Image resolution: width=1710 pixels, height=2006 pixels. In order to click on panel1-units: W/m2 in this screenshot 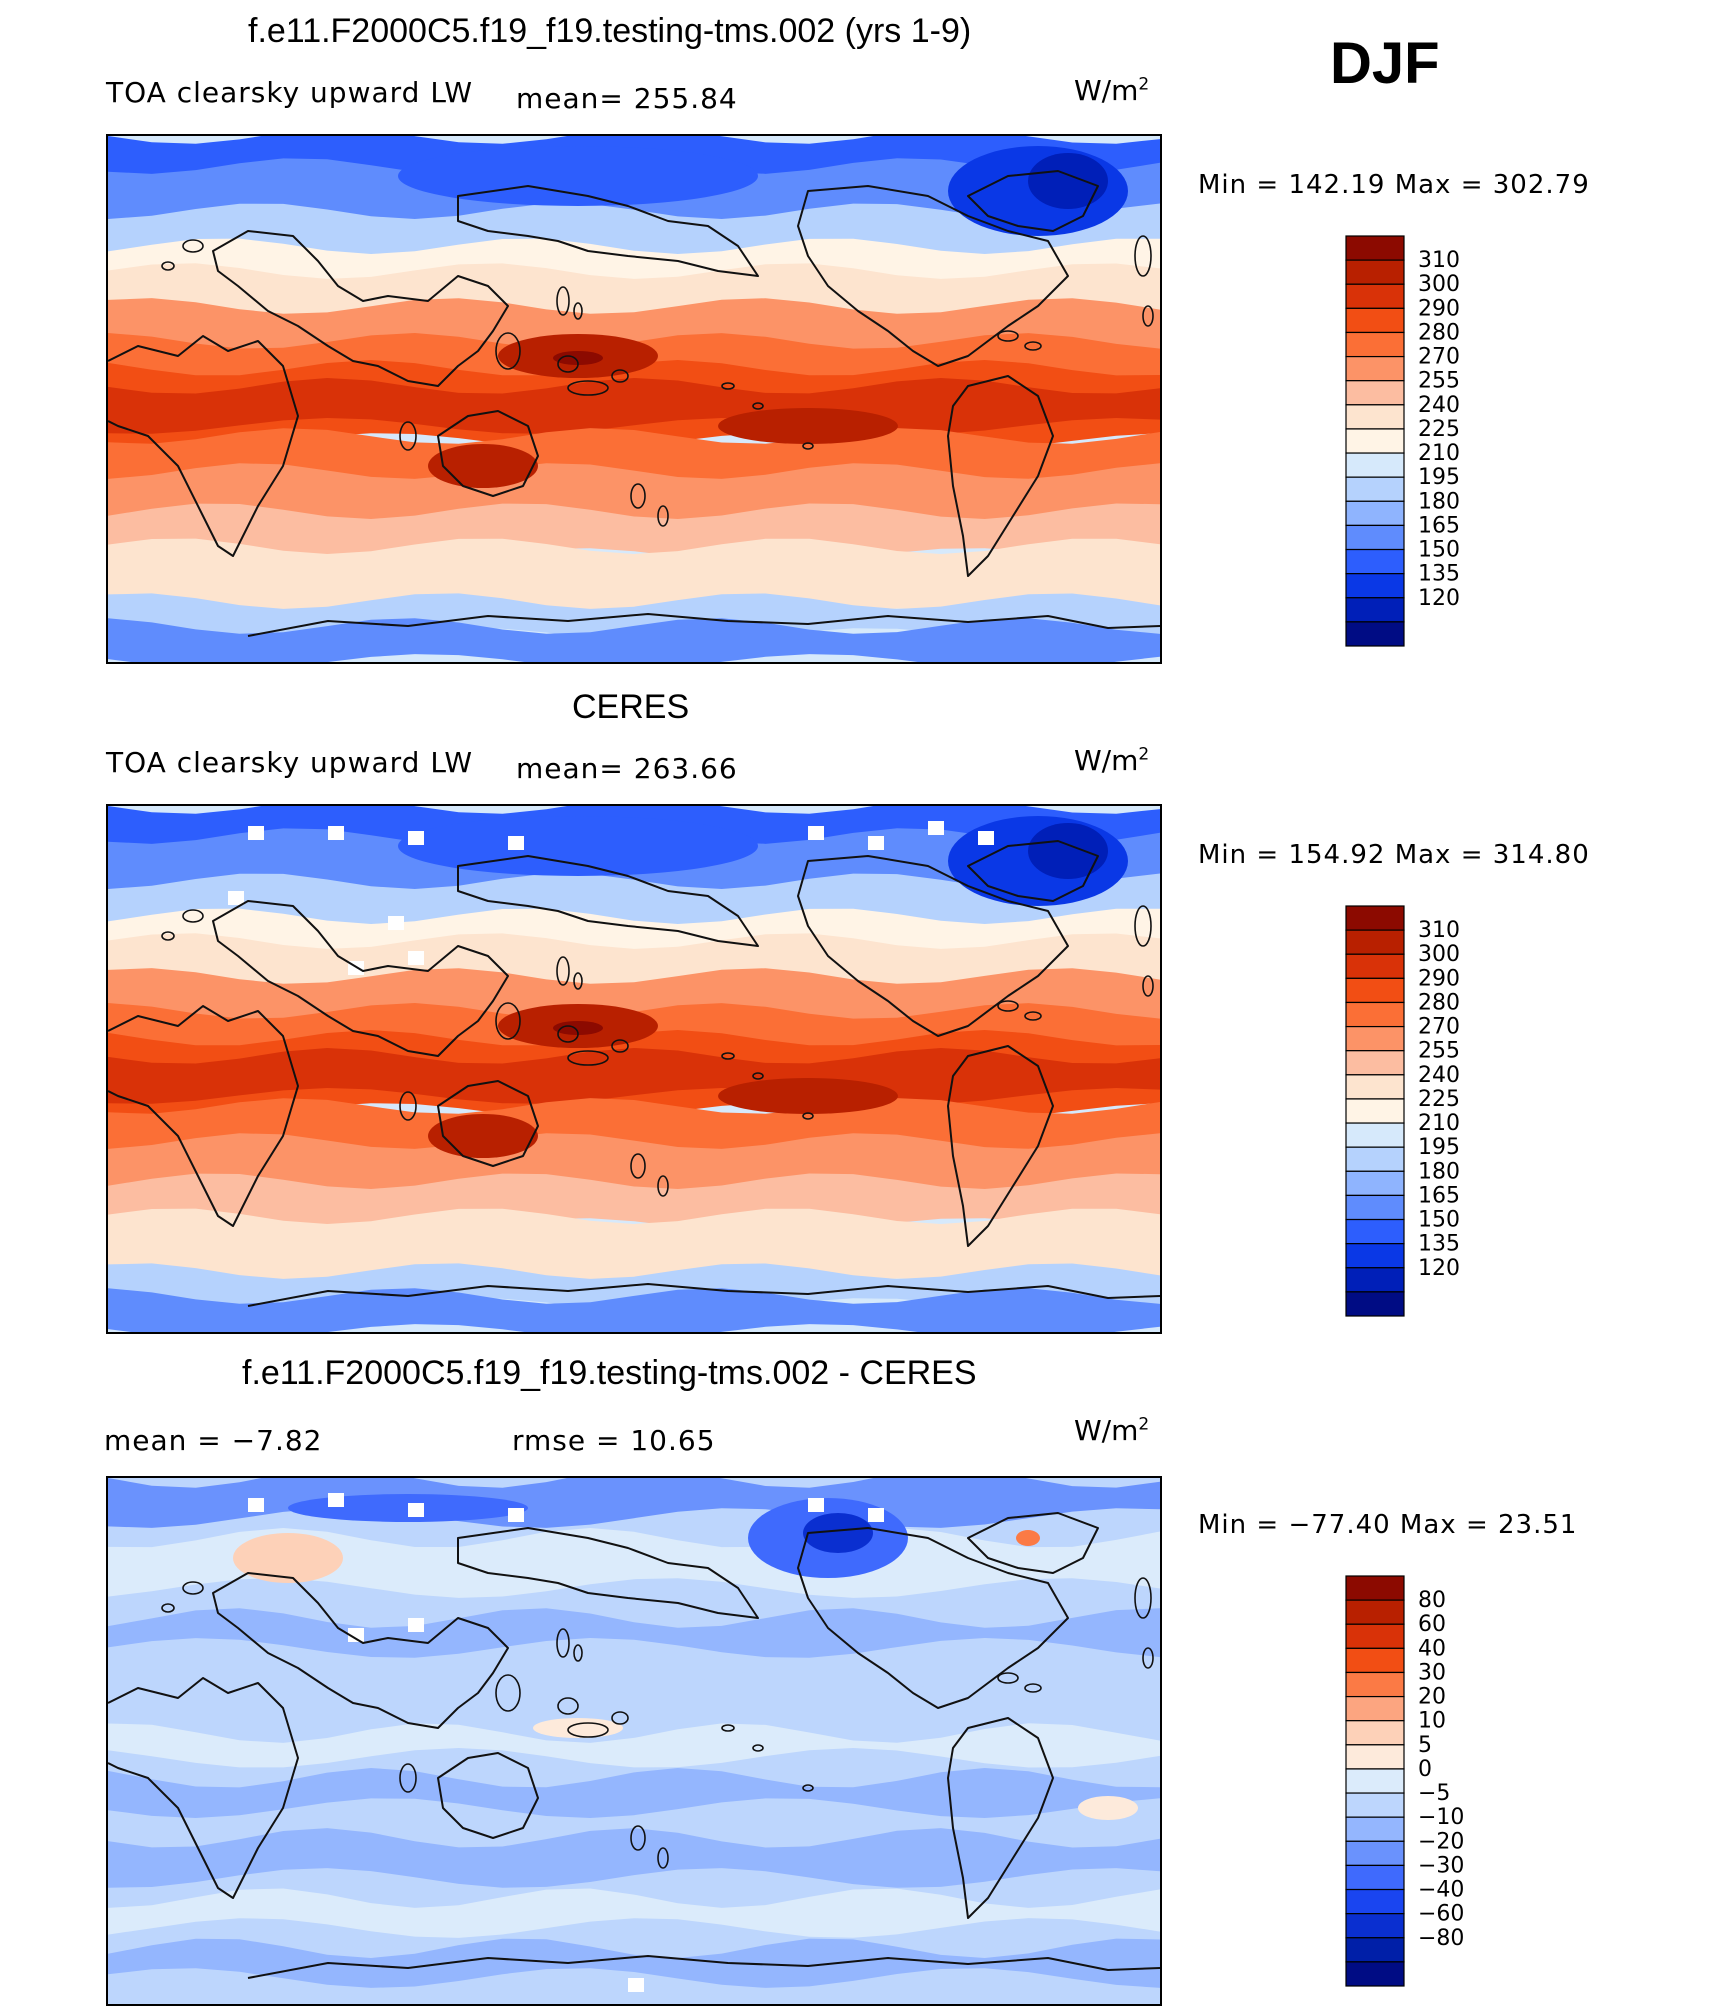, I will do `click(1112, 90)`.